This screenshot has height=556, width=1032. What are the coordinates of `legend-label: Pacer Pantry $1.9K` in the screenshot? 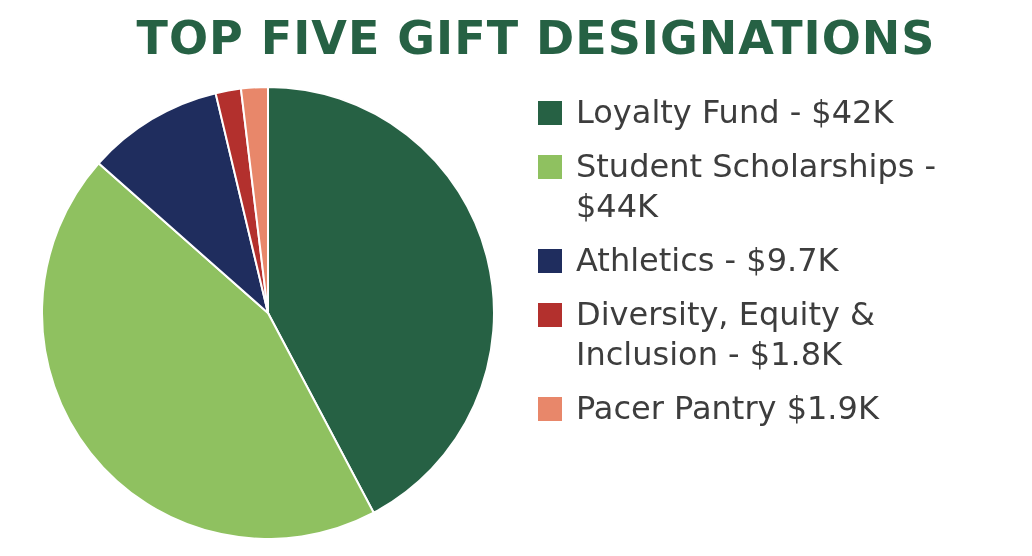 It's located at (727, 408).